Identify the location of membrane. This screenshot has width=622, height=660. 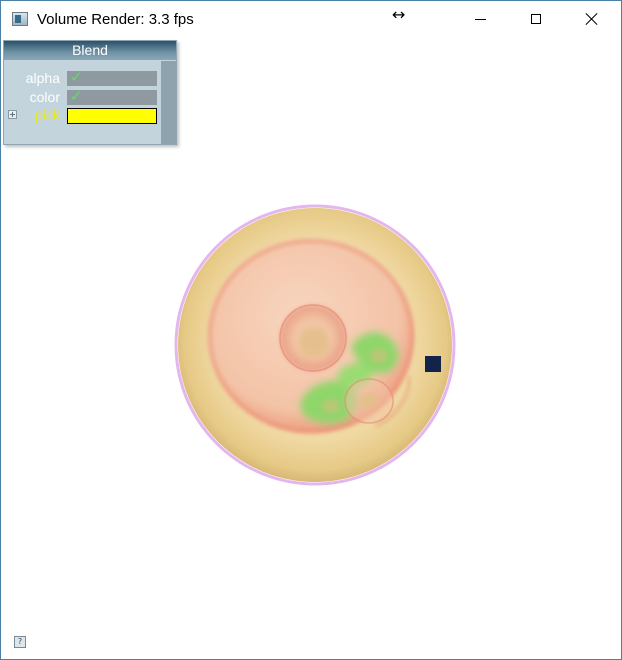
(311, 336).